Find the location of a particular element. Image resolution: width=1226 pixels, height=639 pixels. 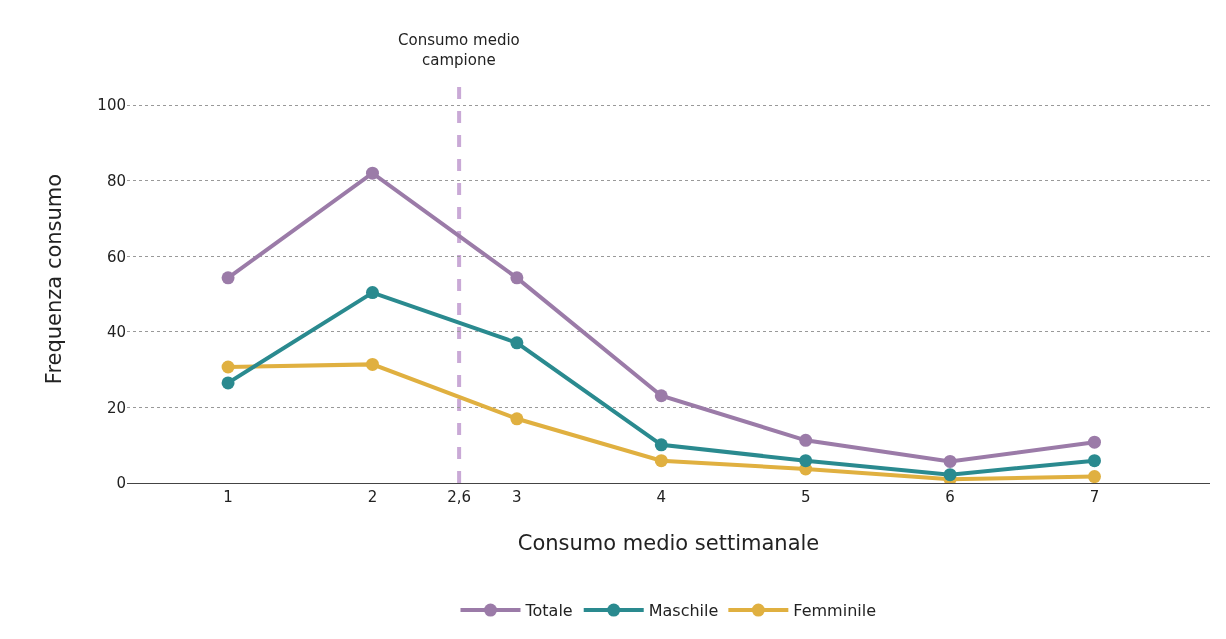

ref-line-label: Consumo medio campione is located at coordinates (459, 50).